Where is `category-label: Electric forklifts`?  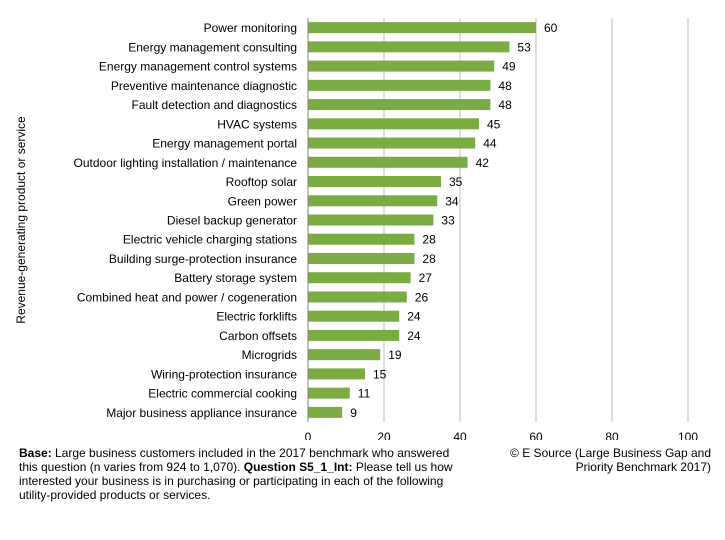 category-label: Electric forklifts is located at coordinates (256, 317).